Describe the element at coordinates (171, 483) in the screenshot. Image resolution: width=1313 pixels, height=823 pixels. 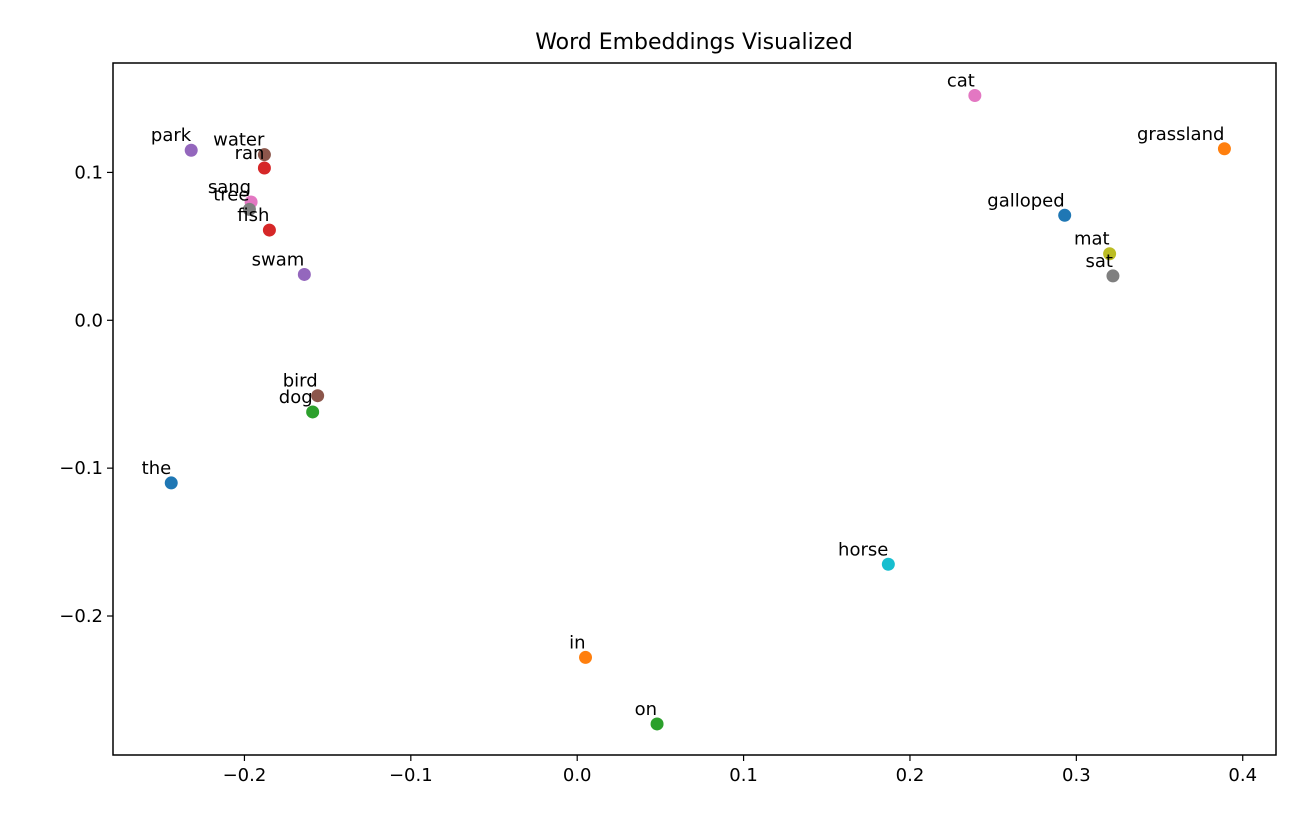
I see `point-the` at that location.